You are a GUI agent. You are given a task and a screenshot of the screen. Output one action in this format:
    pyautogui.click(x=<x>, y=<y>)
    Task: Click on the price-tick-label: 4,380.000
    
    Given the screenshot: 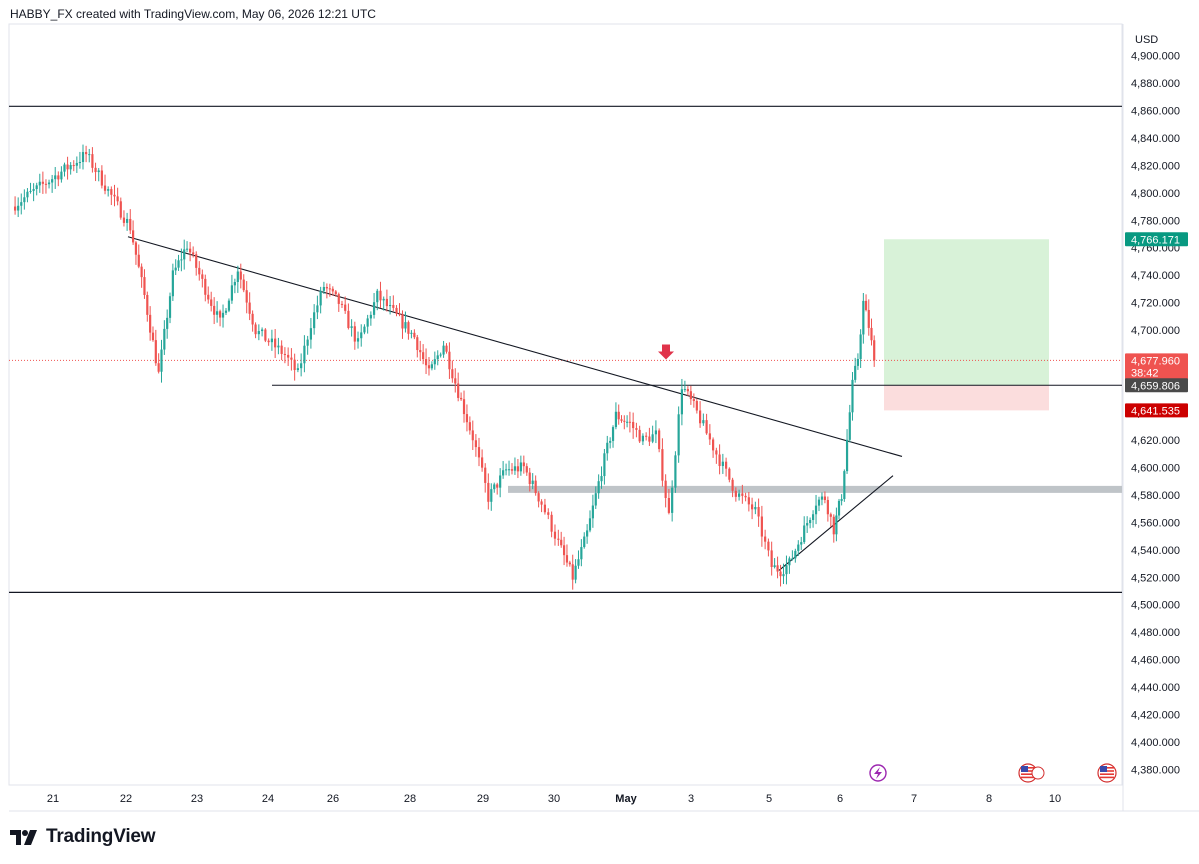 What is the action you would take?
    pyautogui.click(x=1155, y=771)
    